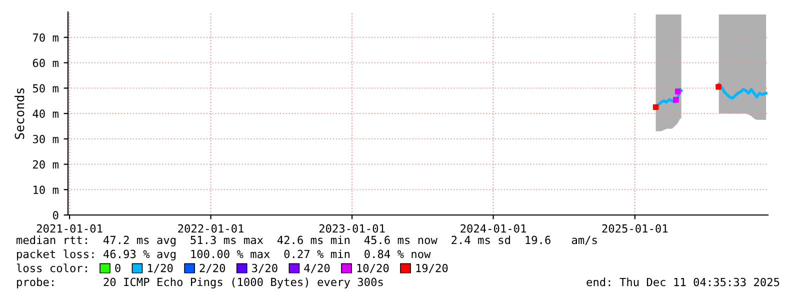  Describe the element at coordinates (224, 255) in the screenshot. I see `text: packet loss: 46.93 % avg 100.00 % max 0.27 % min 0.84 % now` at that location.